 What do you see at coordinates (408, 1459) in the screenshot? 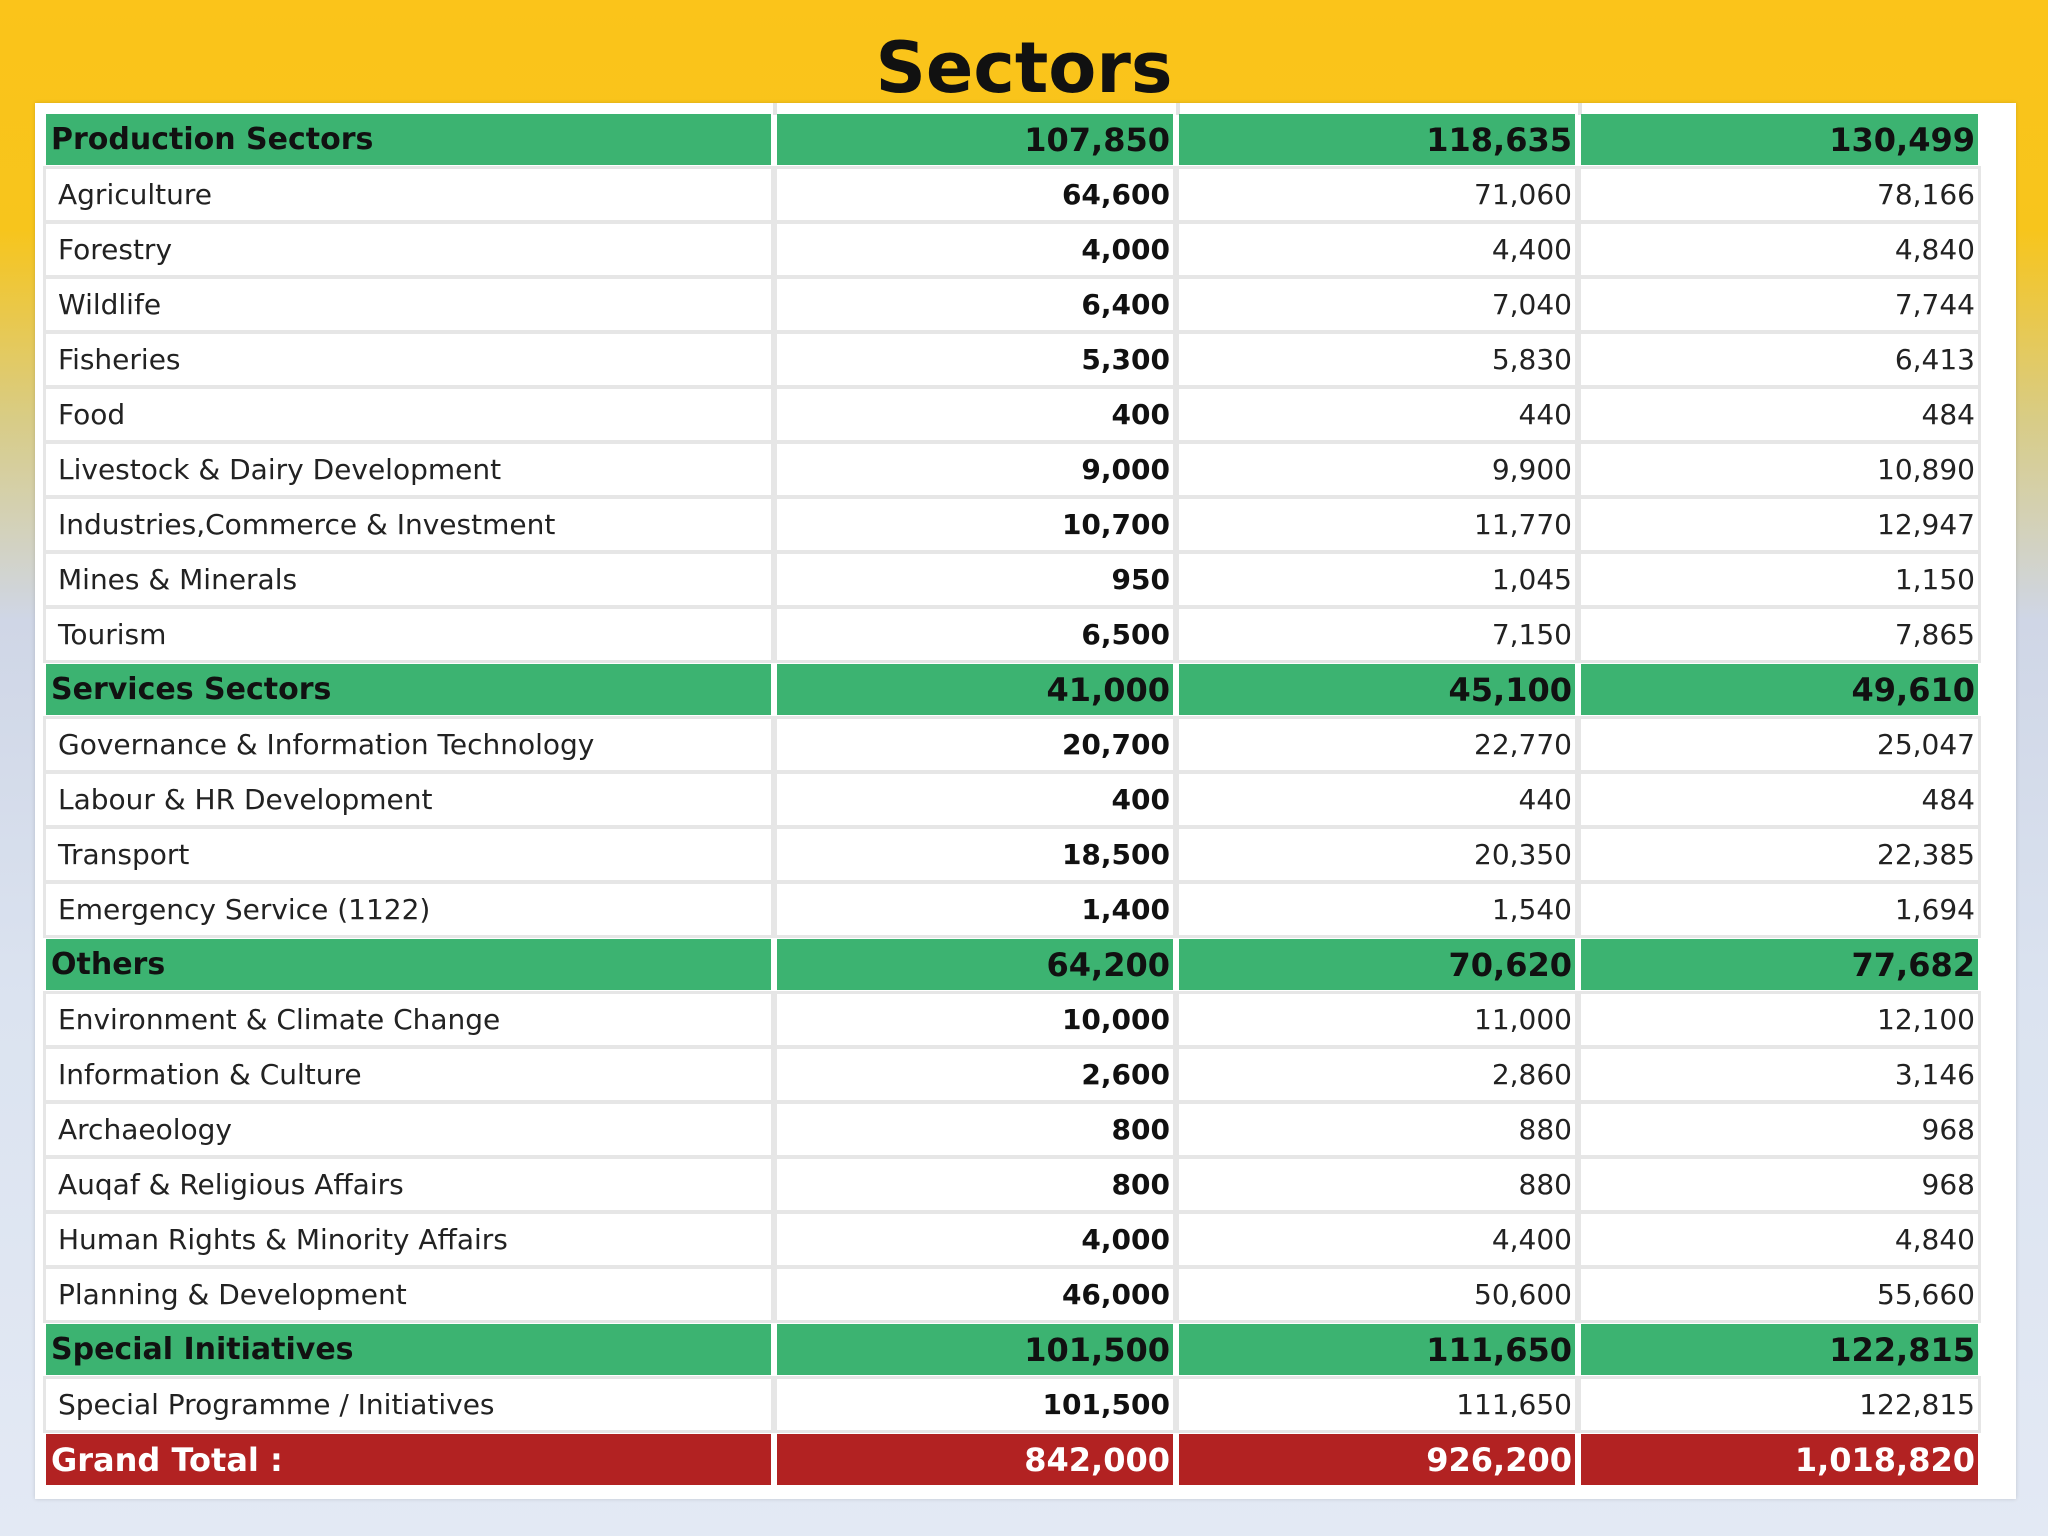
I see `row-label: Grand Total :` at bounding box center [408, 1459].